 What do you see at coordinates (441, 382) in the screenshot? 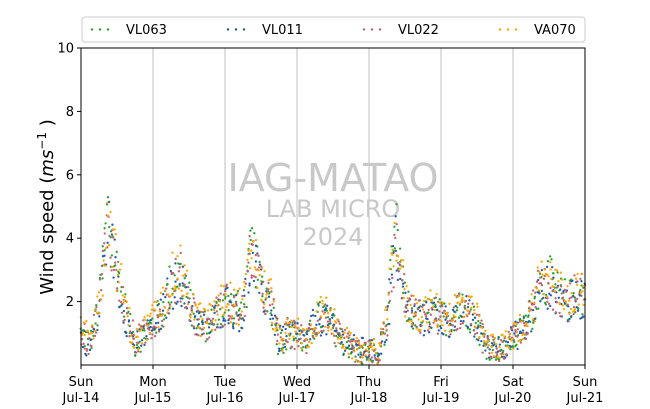
I see `x-tick-day-label: Fri` at bounding box center [441, 382].